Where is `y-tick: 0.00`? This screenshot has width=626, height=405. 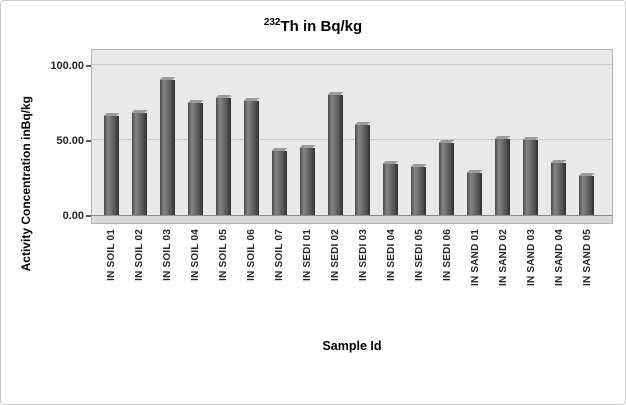 y-tick: 0.00 is located at coordinates (77, 216).